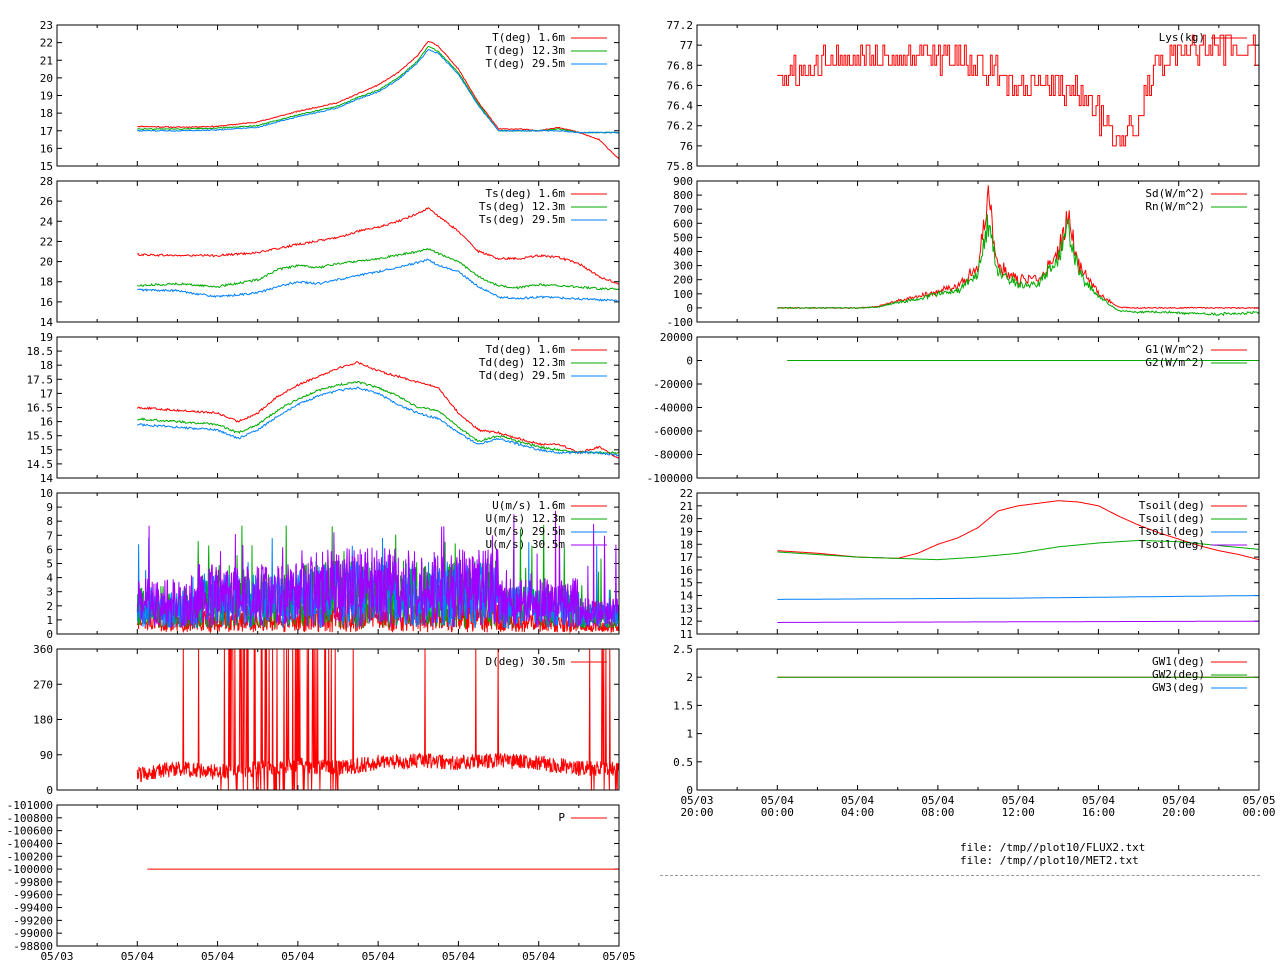 The image size is (1280, 960). I want to click on y-tick-label: 18.5, so click(40, 351).